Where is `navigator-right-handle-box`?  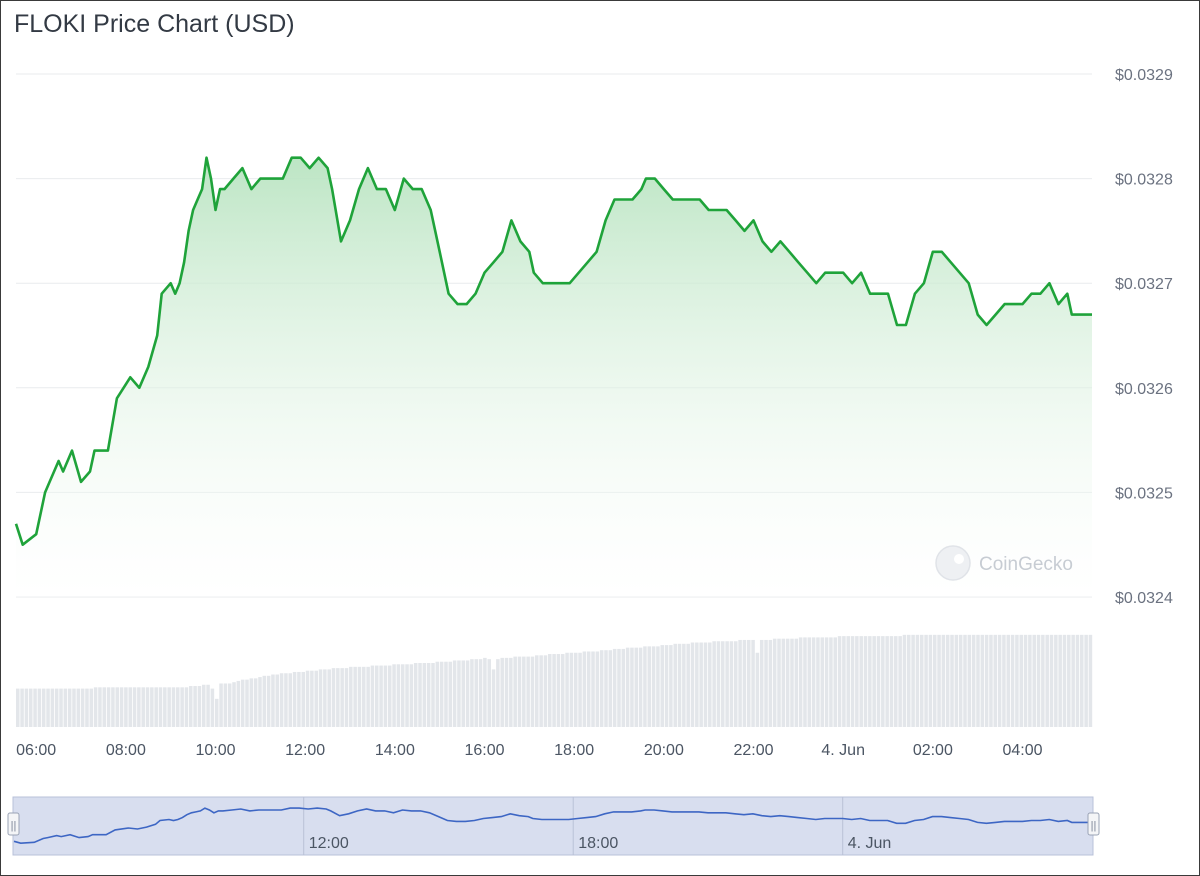 navigator-right-handle-box is located at coordinates (1093, 824).